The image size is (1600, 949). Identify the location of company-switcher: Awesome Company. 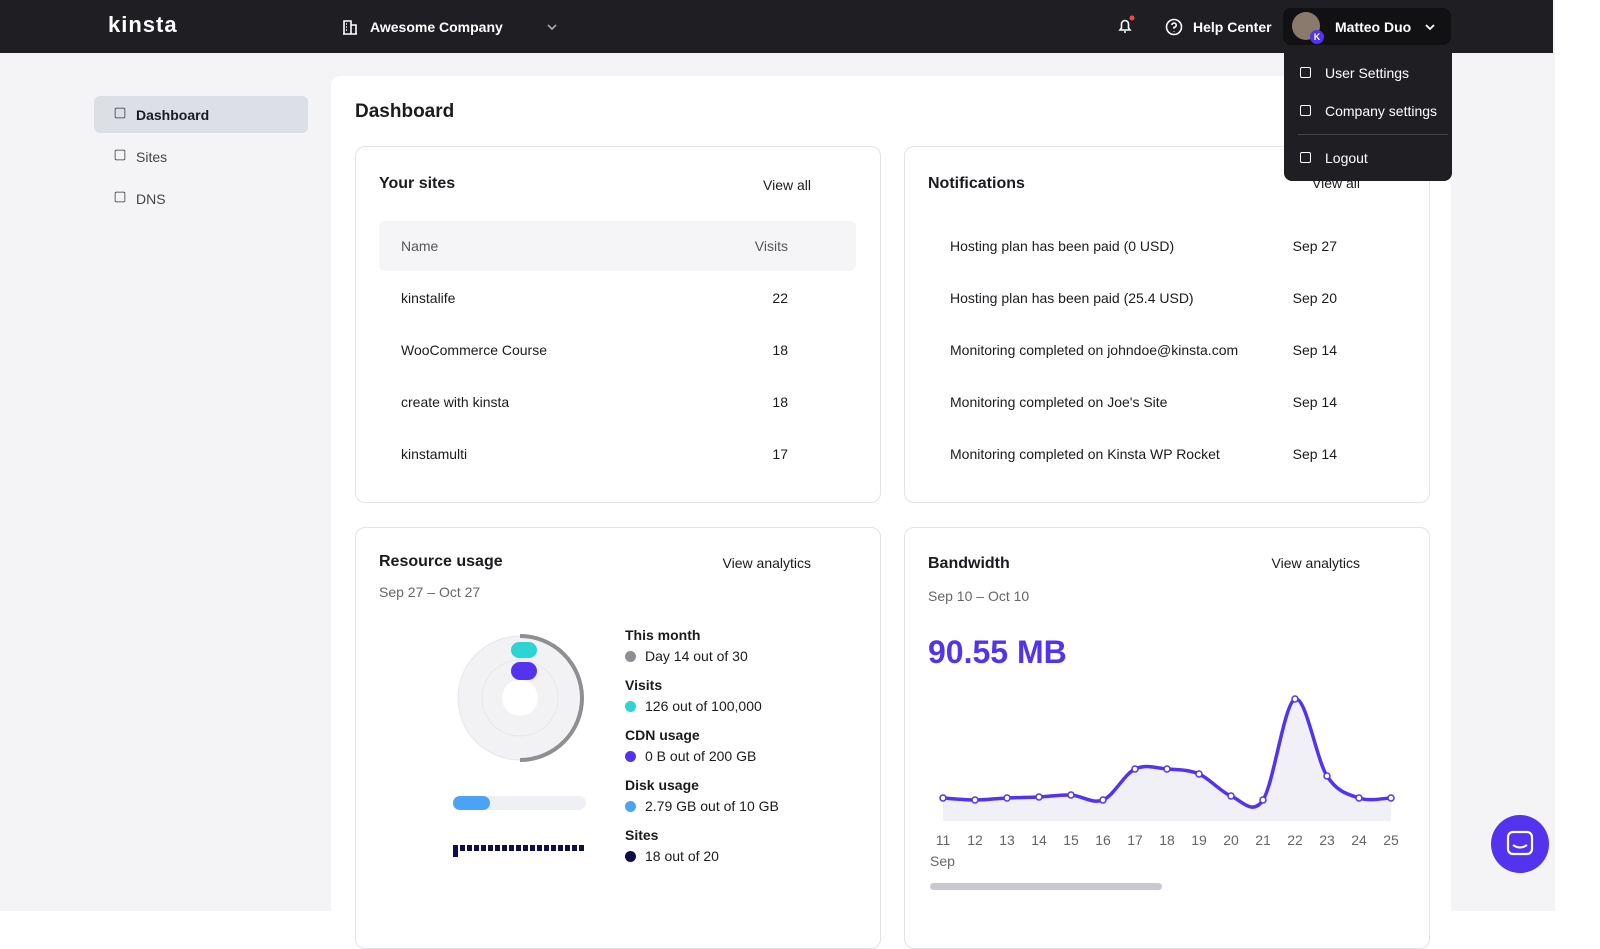
(436, 27).